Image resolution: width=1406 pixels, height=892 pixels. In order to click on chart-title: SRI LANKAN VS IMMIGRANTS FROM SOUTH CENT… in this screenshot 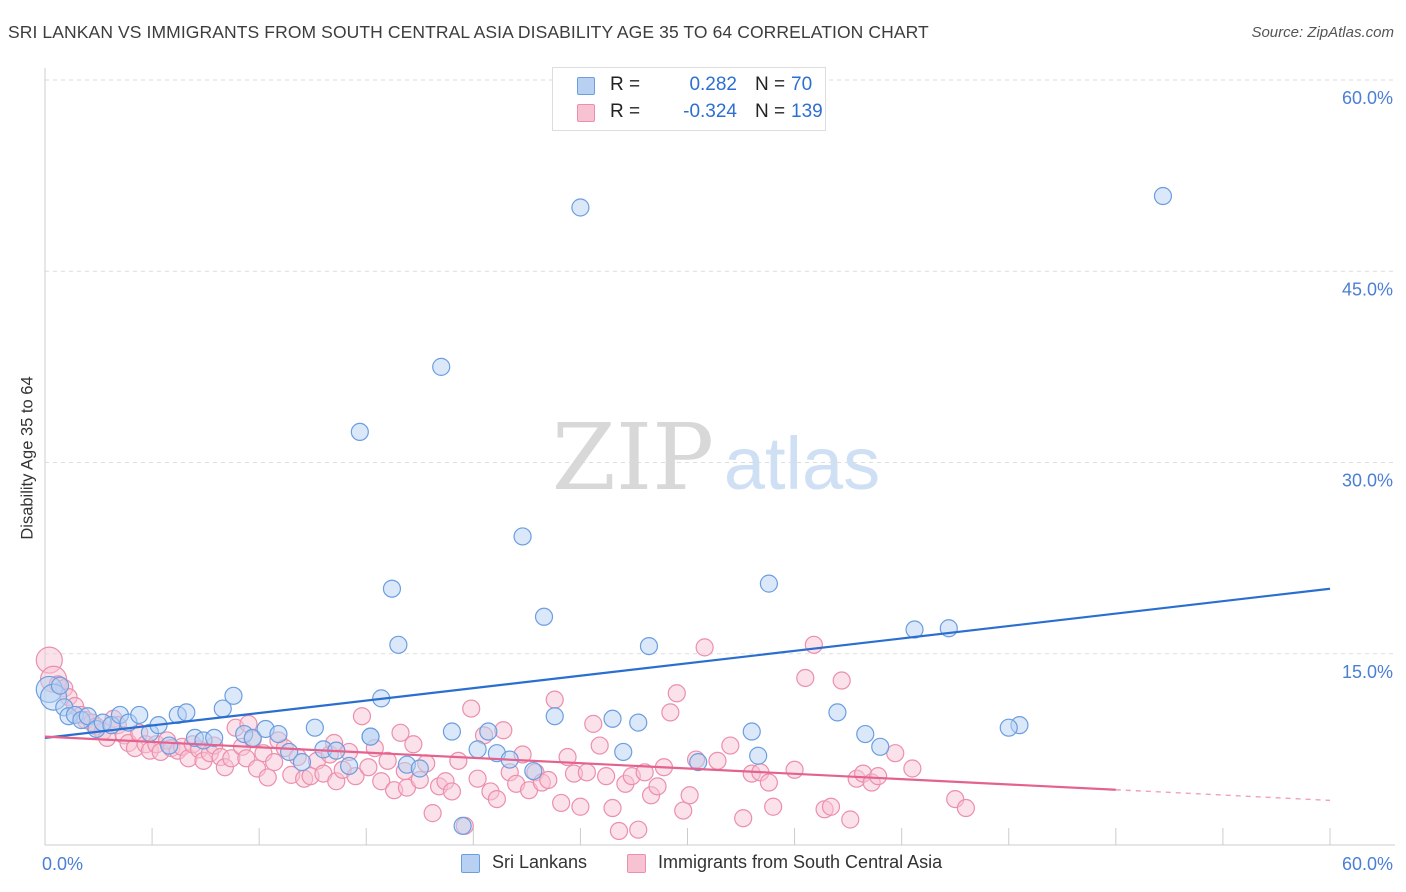, I will do `click(468, 32)`.